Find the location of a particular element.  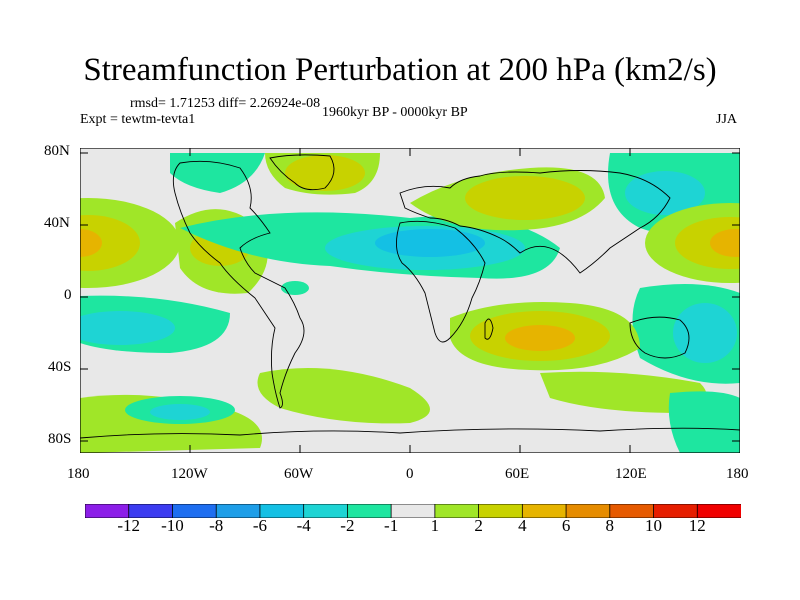

negative-region-africa-core is located at coordinates (430, 243).